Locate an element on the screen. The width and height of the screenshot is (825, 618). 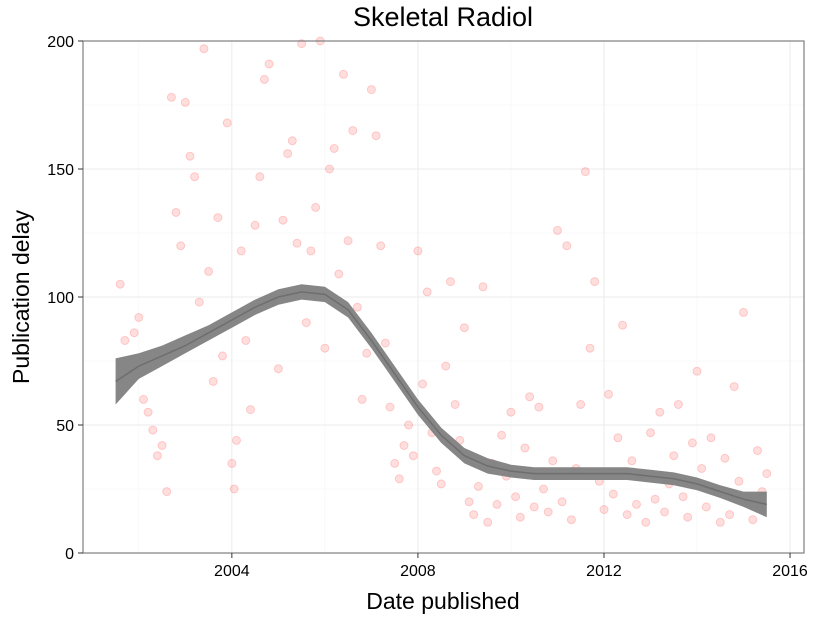
x-tick-label: 2008 is located at coordinates (418, 571).